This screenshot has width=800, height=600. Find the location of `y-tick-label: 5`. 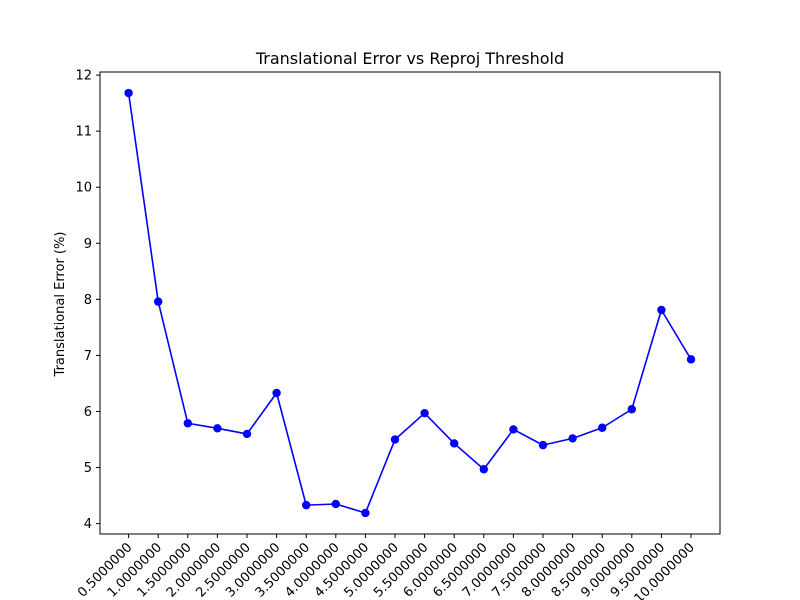

y-tick-label: 5 is located at coordinates (88, 468).